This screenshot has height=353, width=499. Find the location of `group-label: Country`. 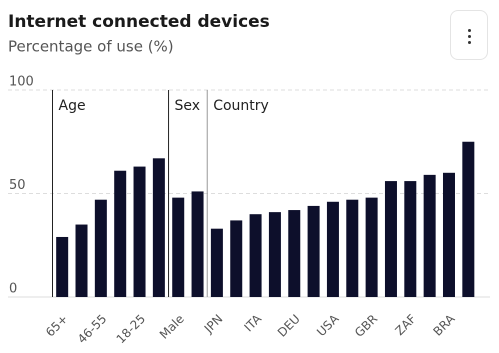

group-label: Country is located at coordinates (241, 106).